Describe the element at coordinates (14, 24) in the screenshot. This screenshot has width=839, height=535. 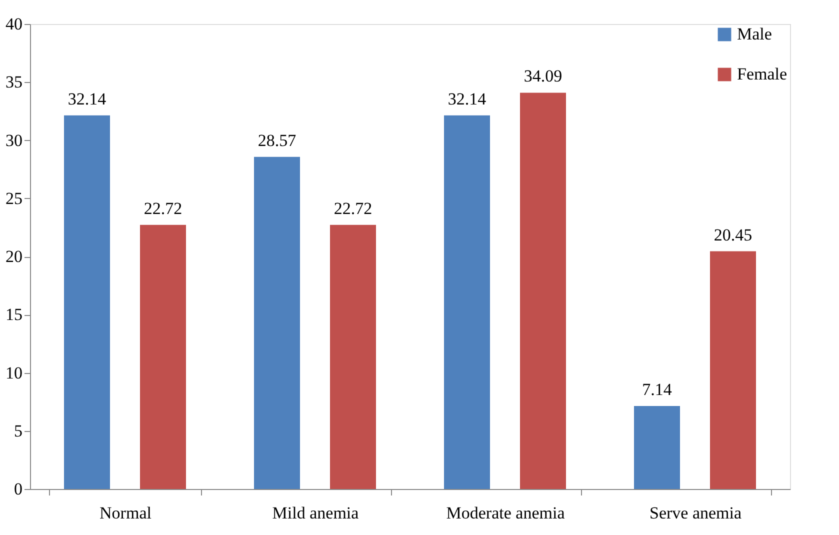
I see `y-tick-label: 40` at that location.